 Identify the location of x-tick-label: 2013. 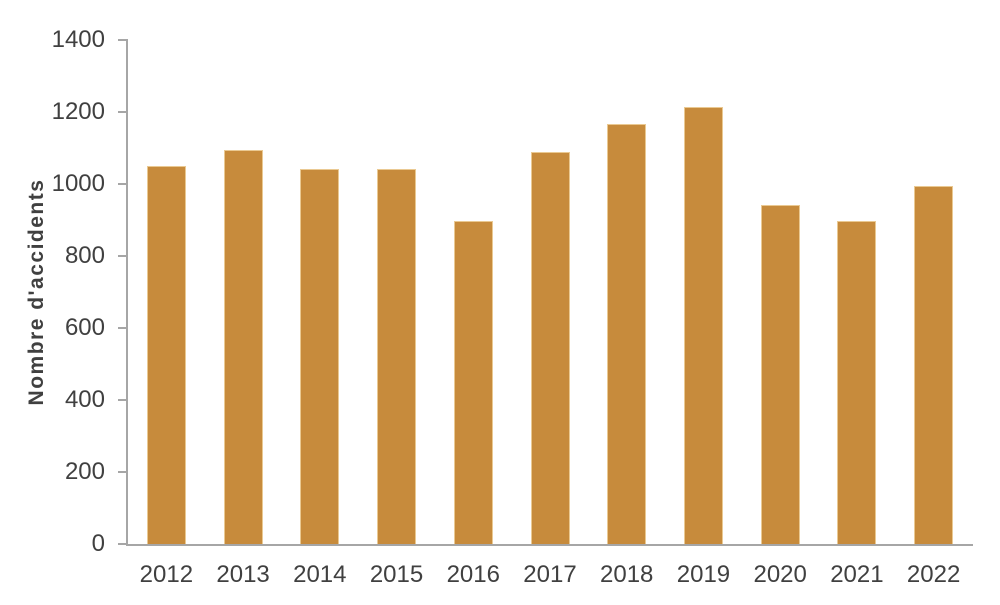
(243, 574).